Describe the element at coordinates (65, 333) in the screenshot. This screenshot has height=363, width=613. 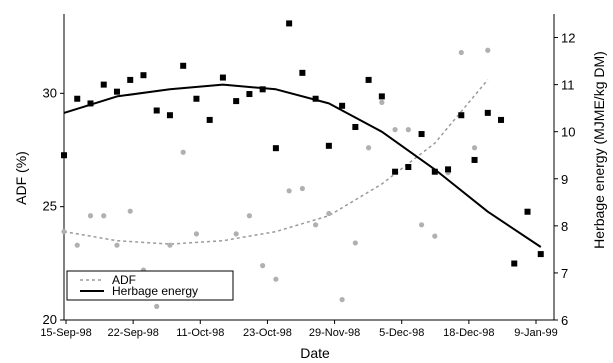
I see `x-tick-label: 15-Sep-98` at that location.